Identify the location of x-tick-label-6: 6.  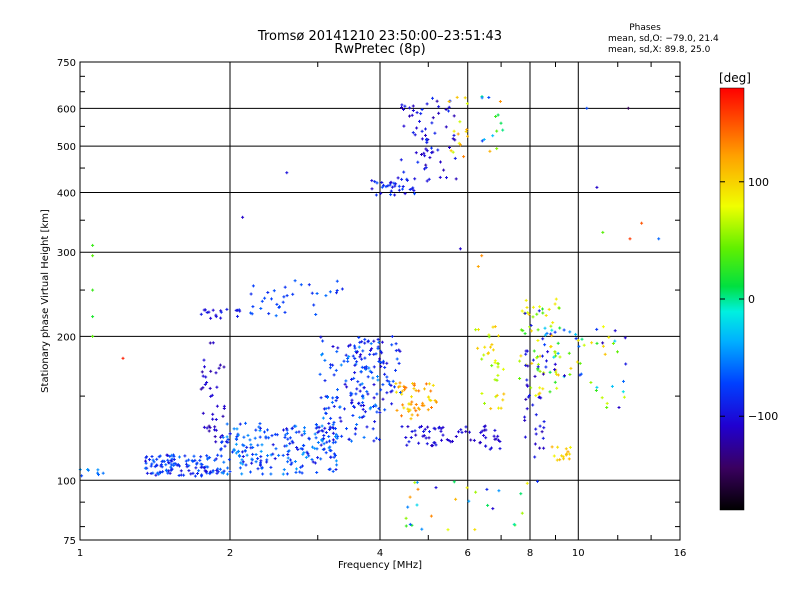
(468, 553).